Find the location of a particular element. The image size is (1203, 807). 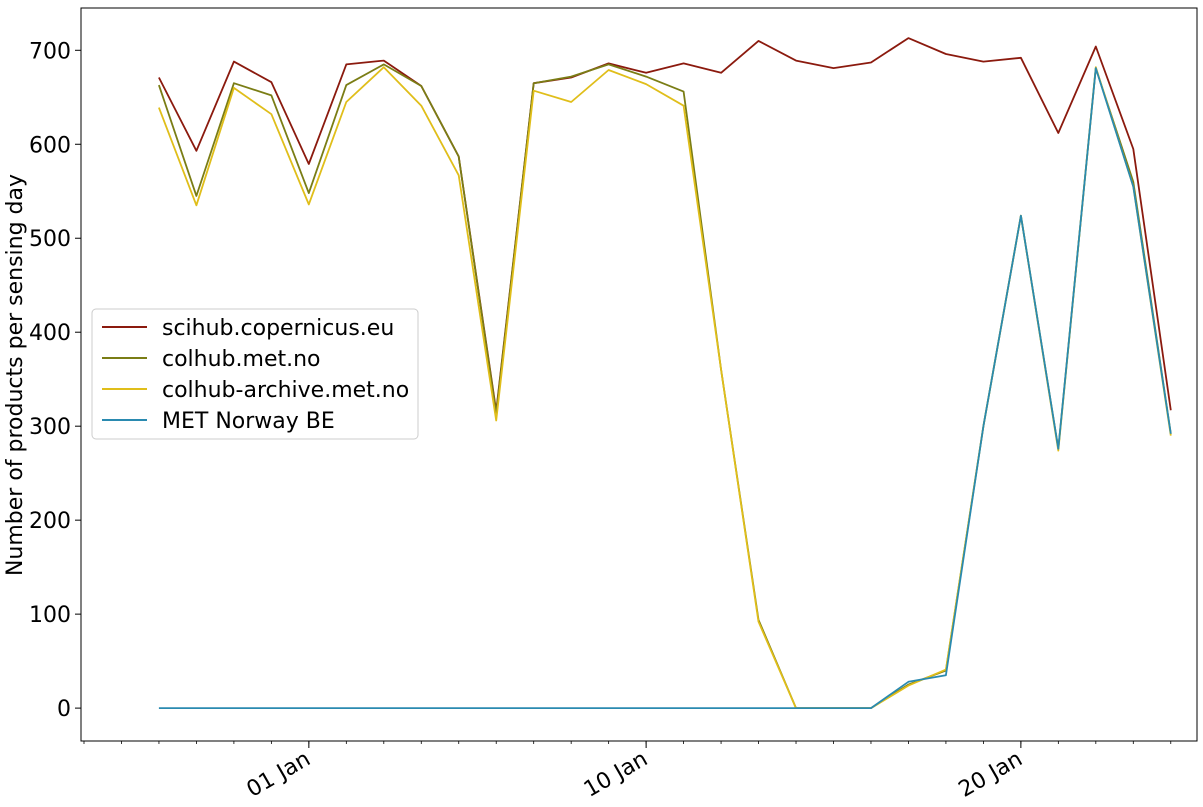

legend-box is located at coordinates (255, 374).